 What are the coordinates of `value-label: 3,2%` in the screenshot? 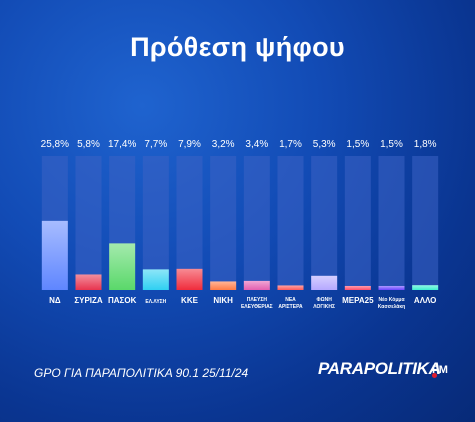 It's located at (223, 144).